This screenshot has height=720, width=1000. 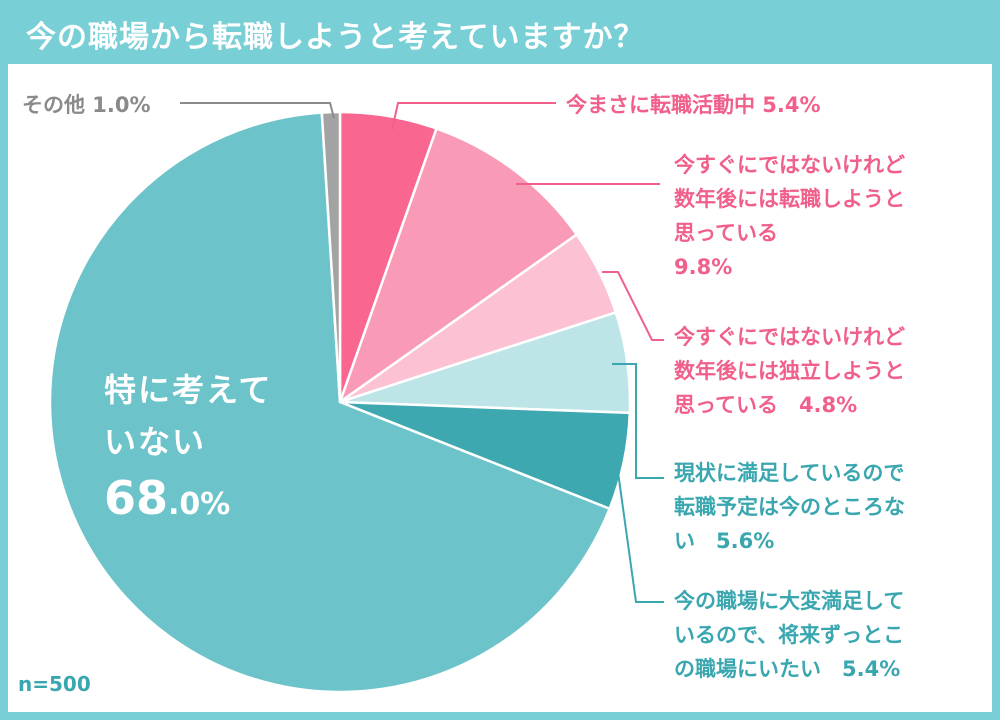 What do you see at coordinates (257, 110) in the screenshot?
I see `leader-line-other` at bounding box center [257, 110].